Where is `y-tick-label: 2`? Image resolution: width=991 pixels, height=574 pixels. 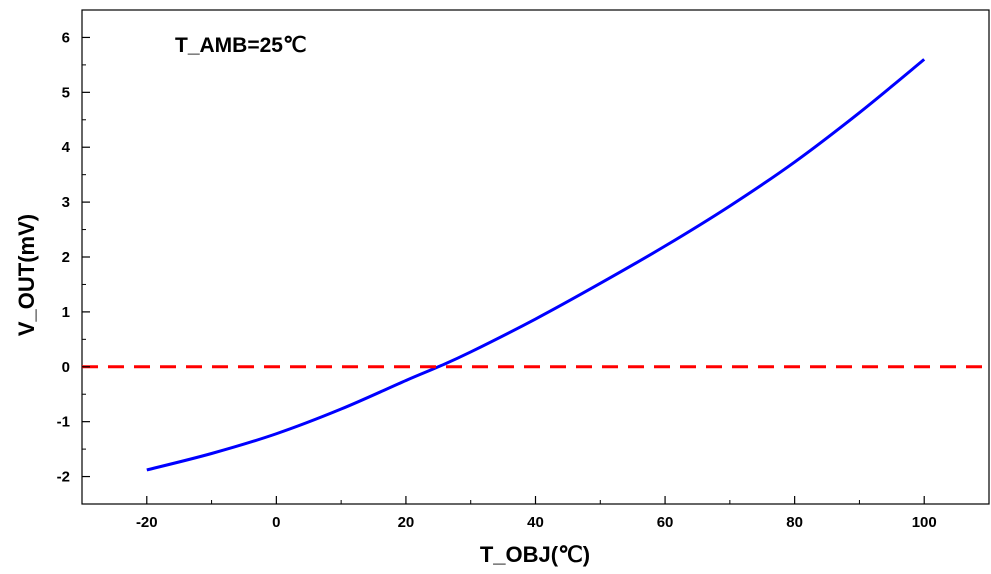 y-tick-label: 2 is located at coordinates (66, 257).